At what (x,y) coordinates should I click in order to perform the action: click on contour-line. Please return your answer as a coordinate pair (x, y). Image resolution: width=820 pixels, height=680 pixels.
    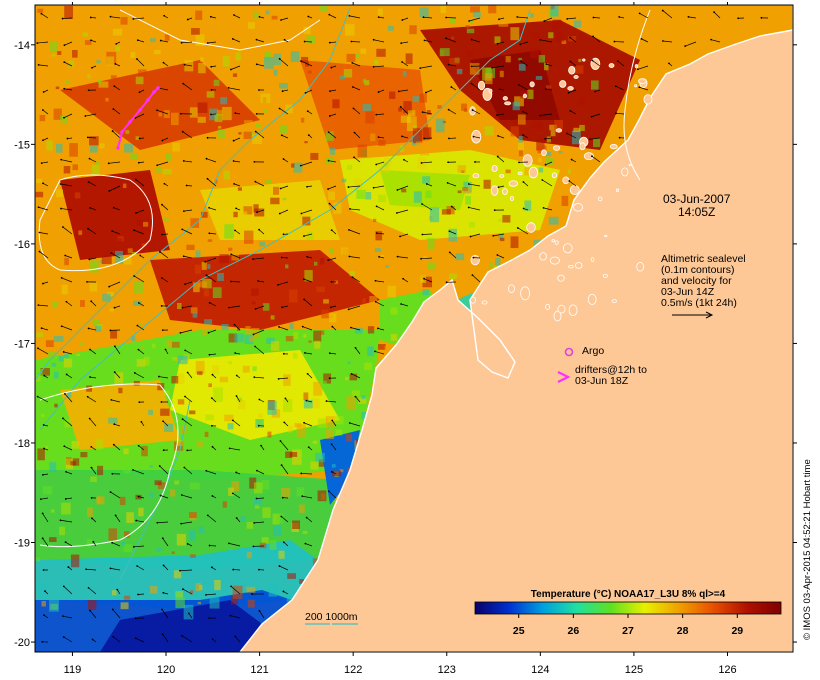
    Looking at the image, I should click on (109, 465).